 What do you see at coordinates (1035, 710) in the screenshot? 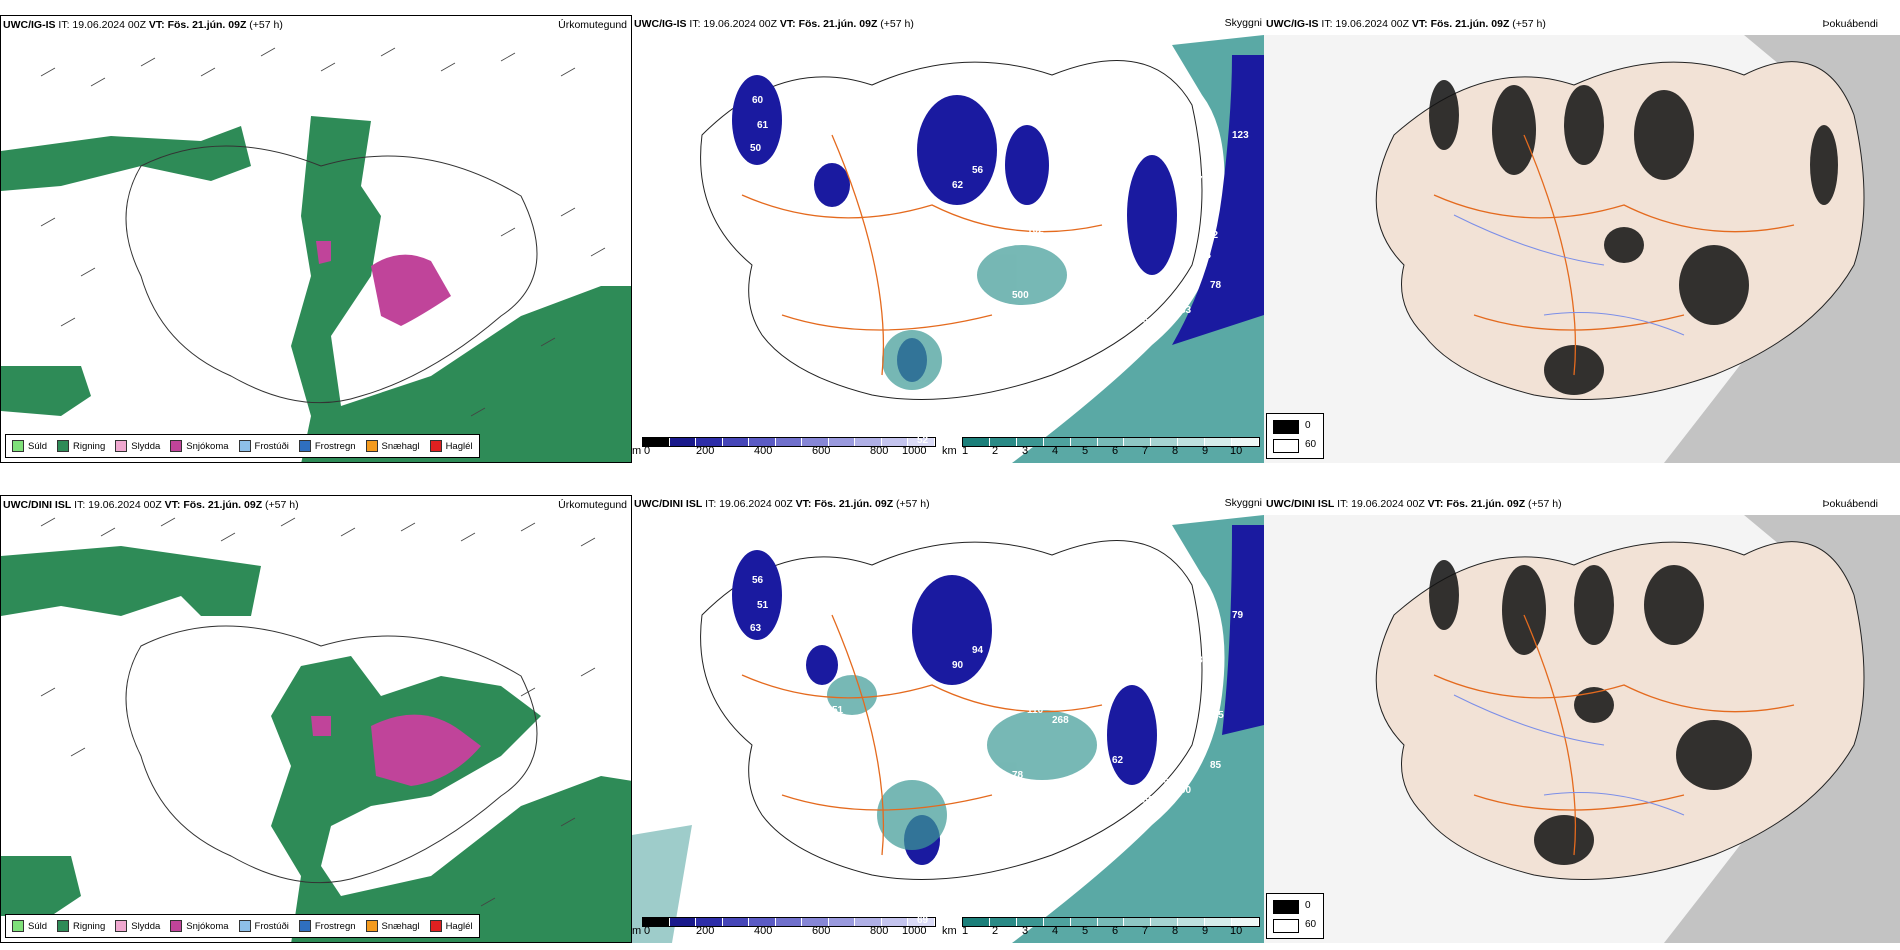
I see `ceiling-value-label: 110` at bounding box center [1035, 710].